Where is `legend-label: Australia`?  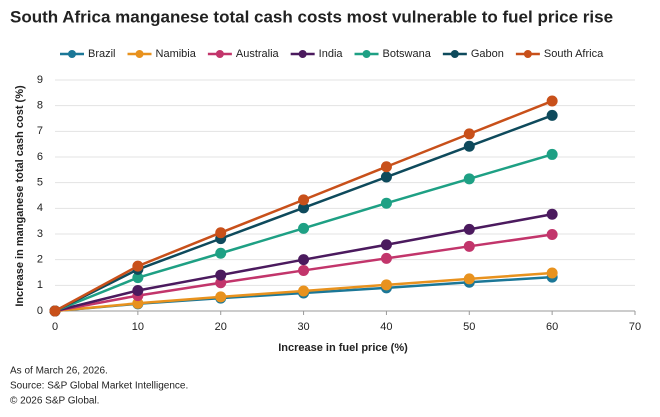 legend-label: Australia is located at coordinates (258, 54).